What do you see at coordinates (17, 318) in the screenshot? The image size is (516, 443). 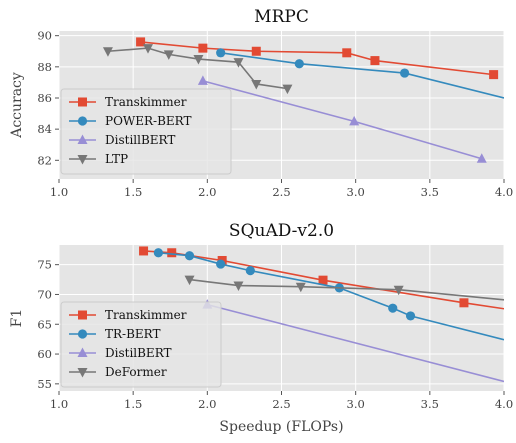 I see `y-axis-label: F1` at bounding box center [17, 318].